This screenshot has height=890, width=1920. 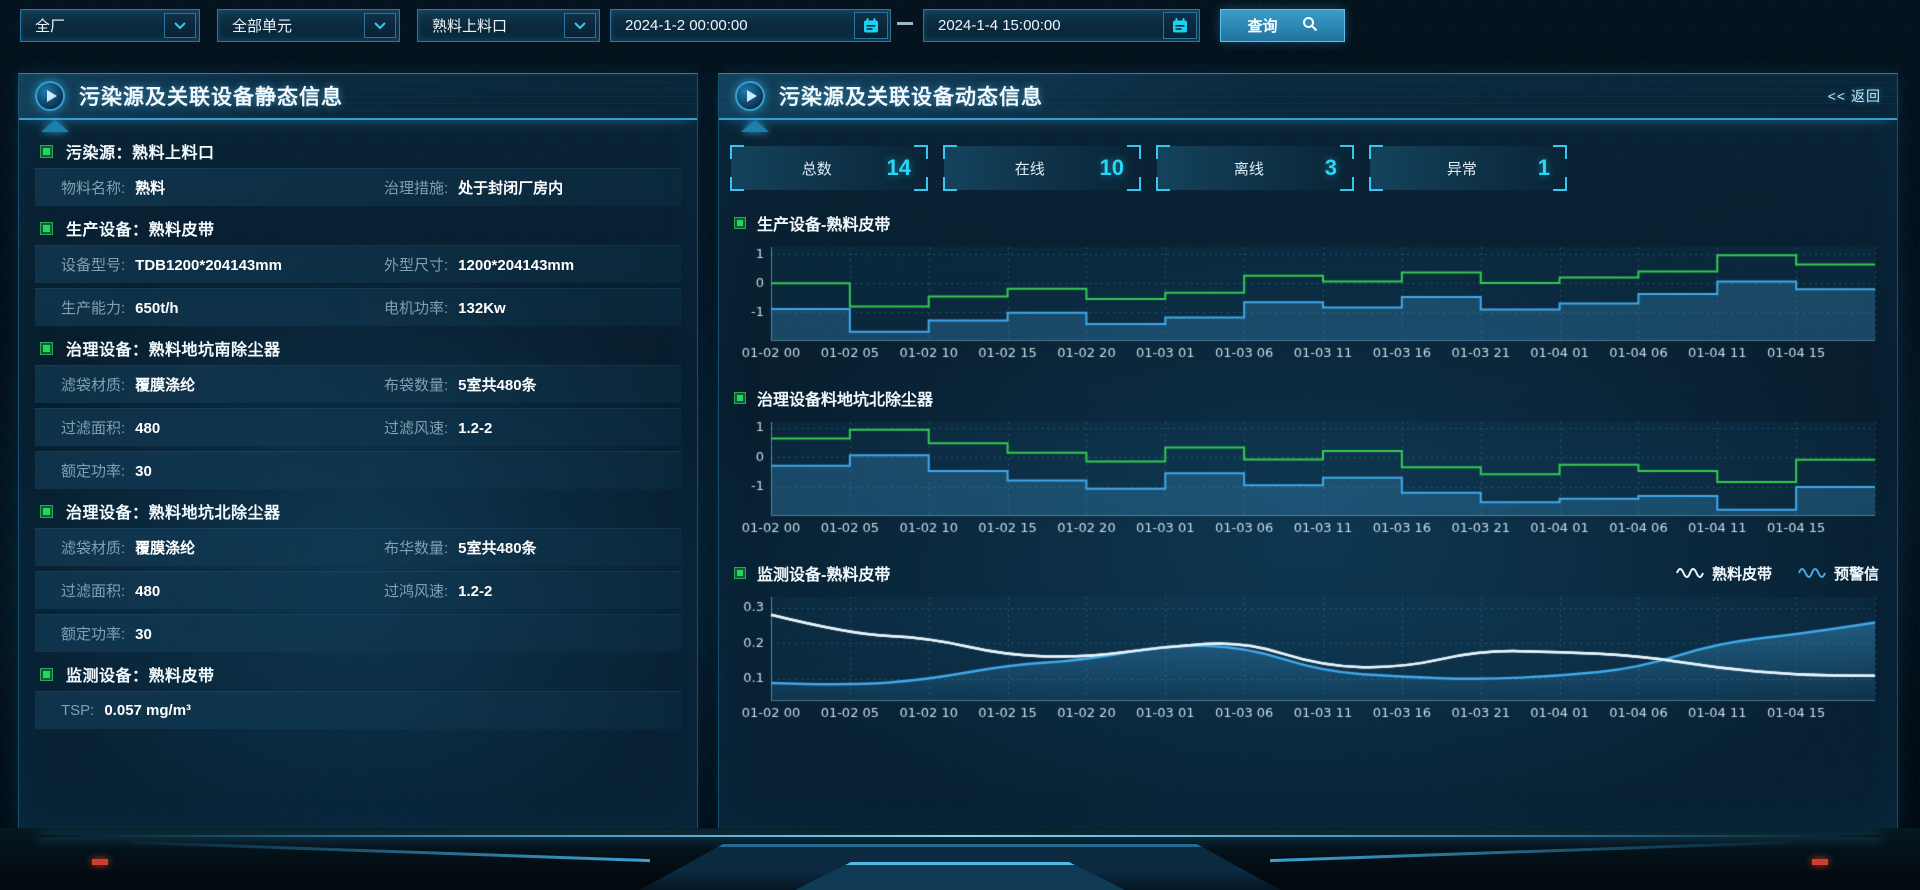 What do you see at coordinates (358, 348) in the screenshot?
I see `section-header-row: 治理设备：熟料地坑南除尘器` at bounding box center [358, 348].